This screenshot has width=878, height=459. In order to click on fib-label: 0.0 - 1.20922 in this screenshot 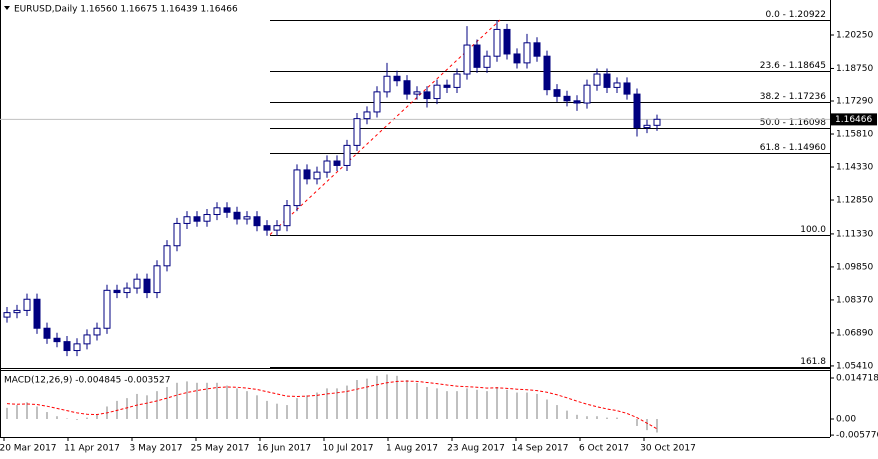, I will do `click(796, 15)`.